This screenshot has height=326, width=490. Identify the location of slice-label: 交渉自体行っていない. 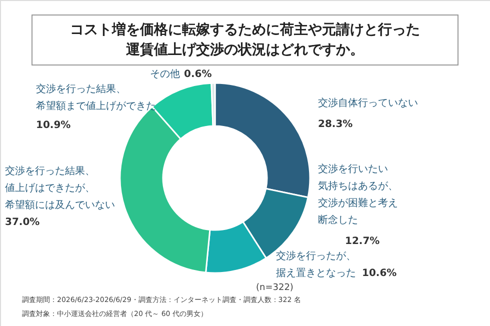
(368, 103).